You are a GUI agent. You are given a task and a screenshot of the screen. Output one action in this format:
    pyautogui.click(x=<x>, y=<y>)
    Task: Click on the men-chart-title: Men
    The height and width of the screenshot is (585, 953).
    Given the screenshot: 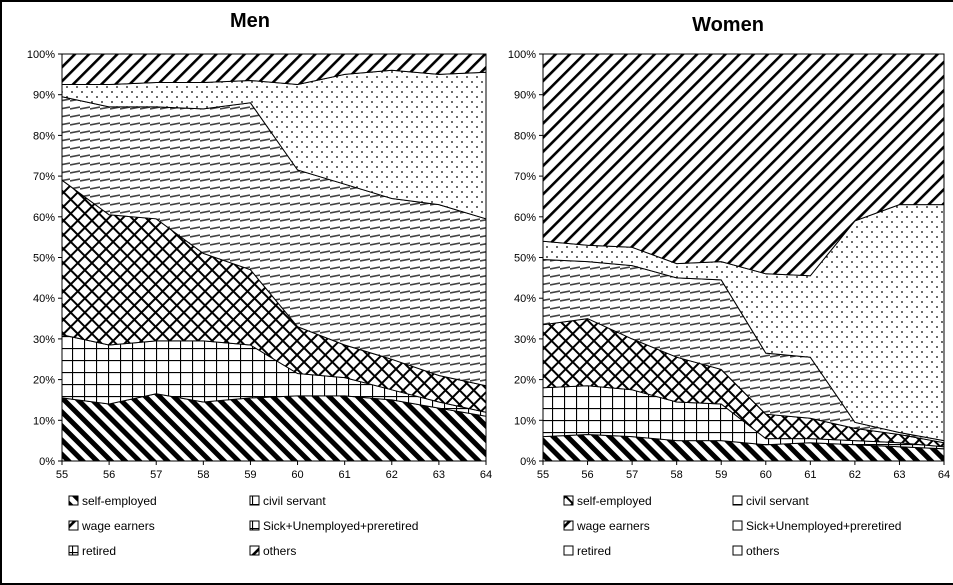 What is the action you would take?
    pyautogui.click(x=250, y=21)
    